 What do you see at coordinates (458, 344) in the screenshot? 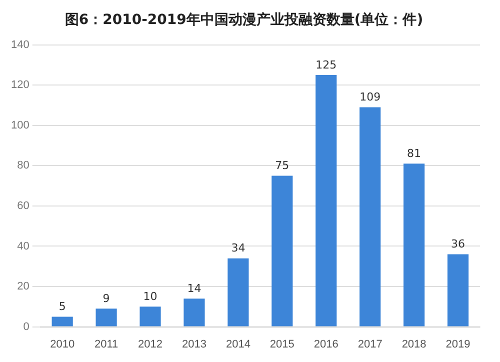
I see `x-tick-label: 2019` at bounding box center [458, 344].